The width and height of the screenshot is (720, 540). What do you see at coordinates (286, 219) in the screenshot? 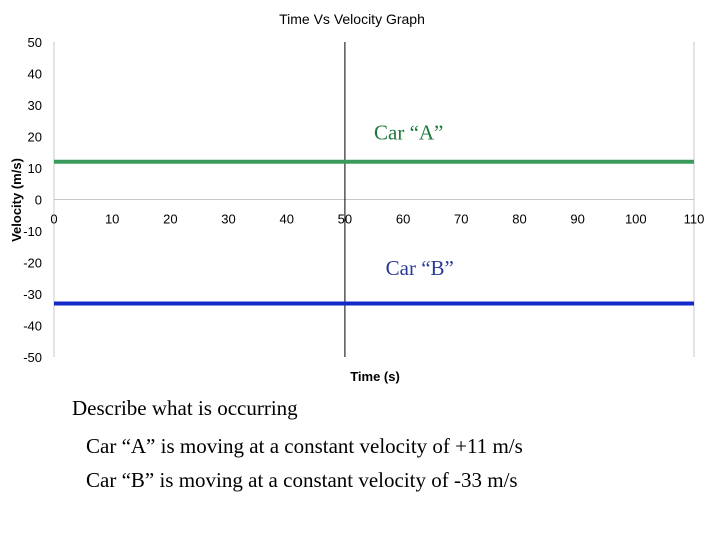
I see `x-tick-label: 40` at bounding box center [286, 219].